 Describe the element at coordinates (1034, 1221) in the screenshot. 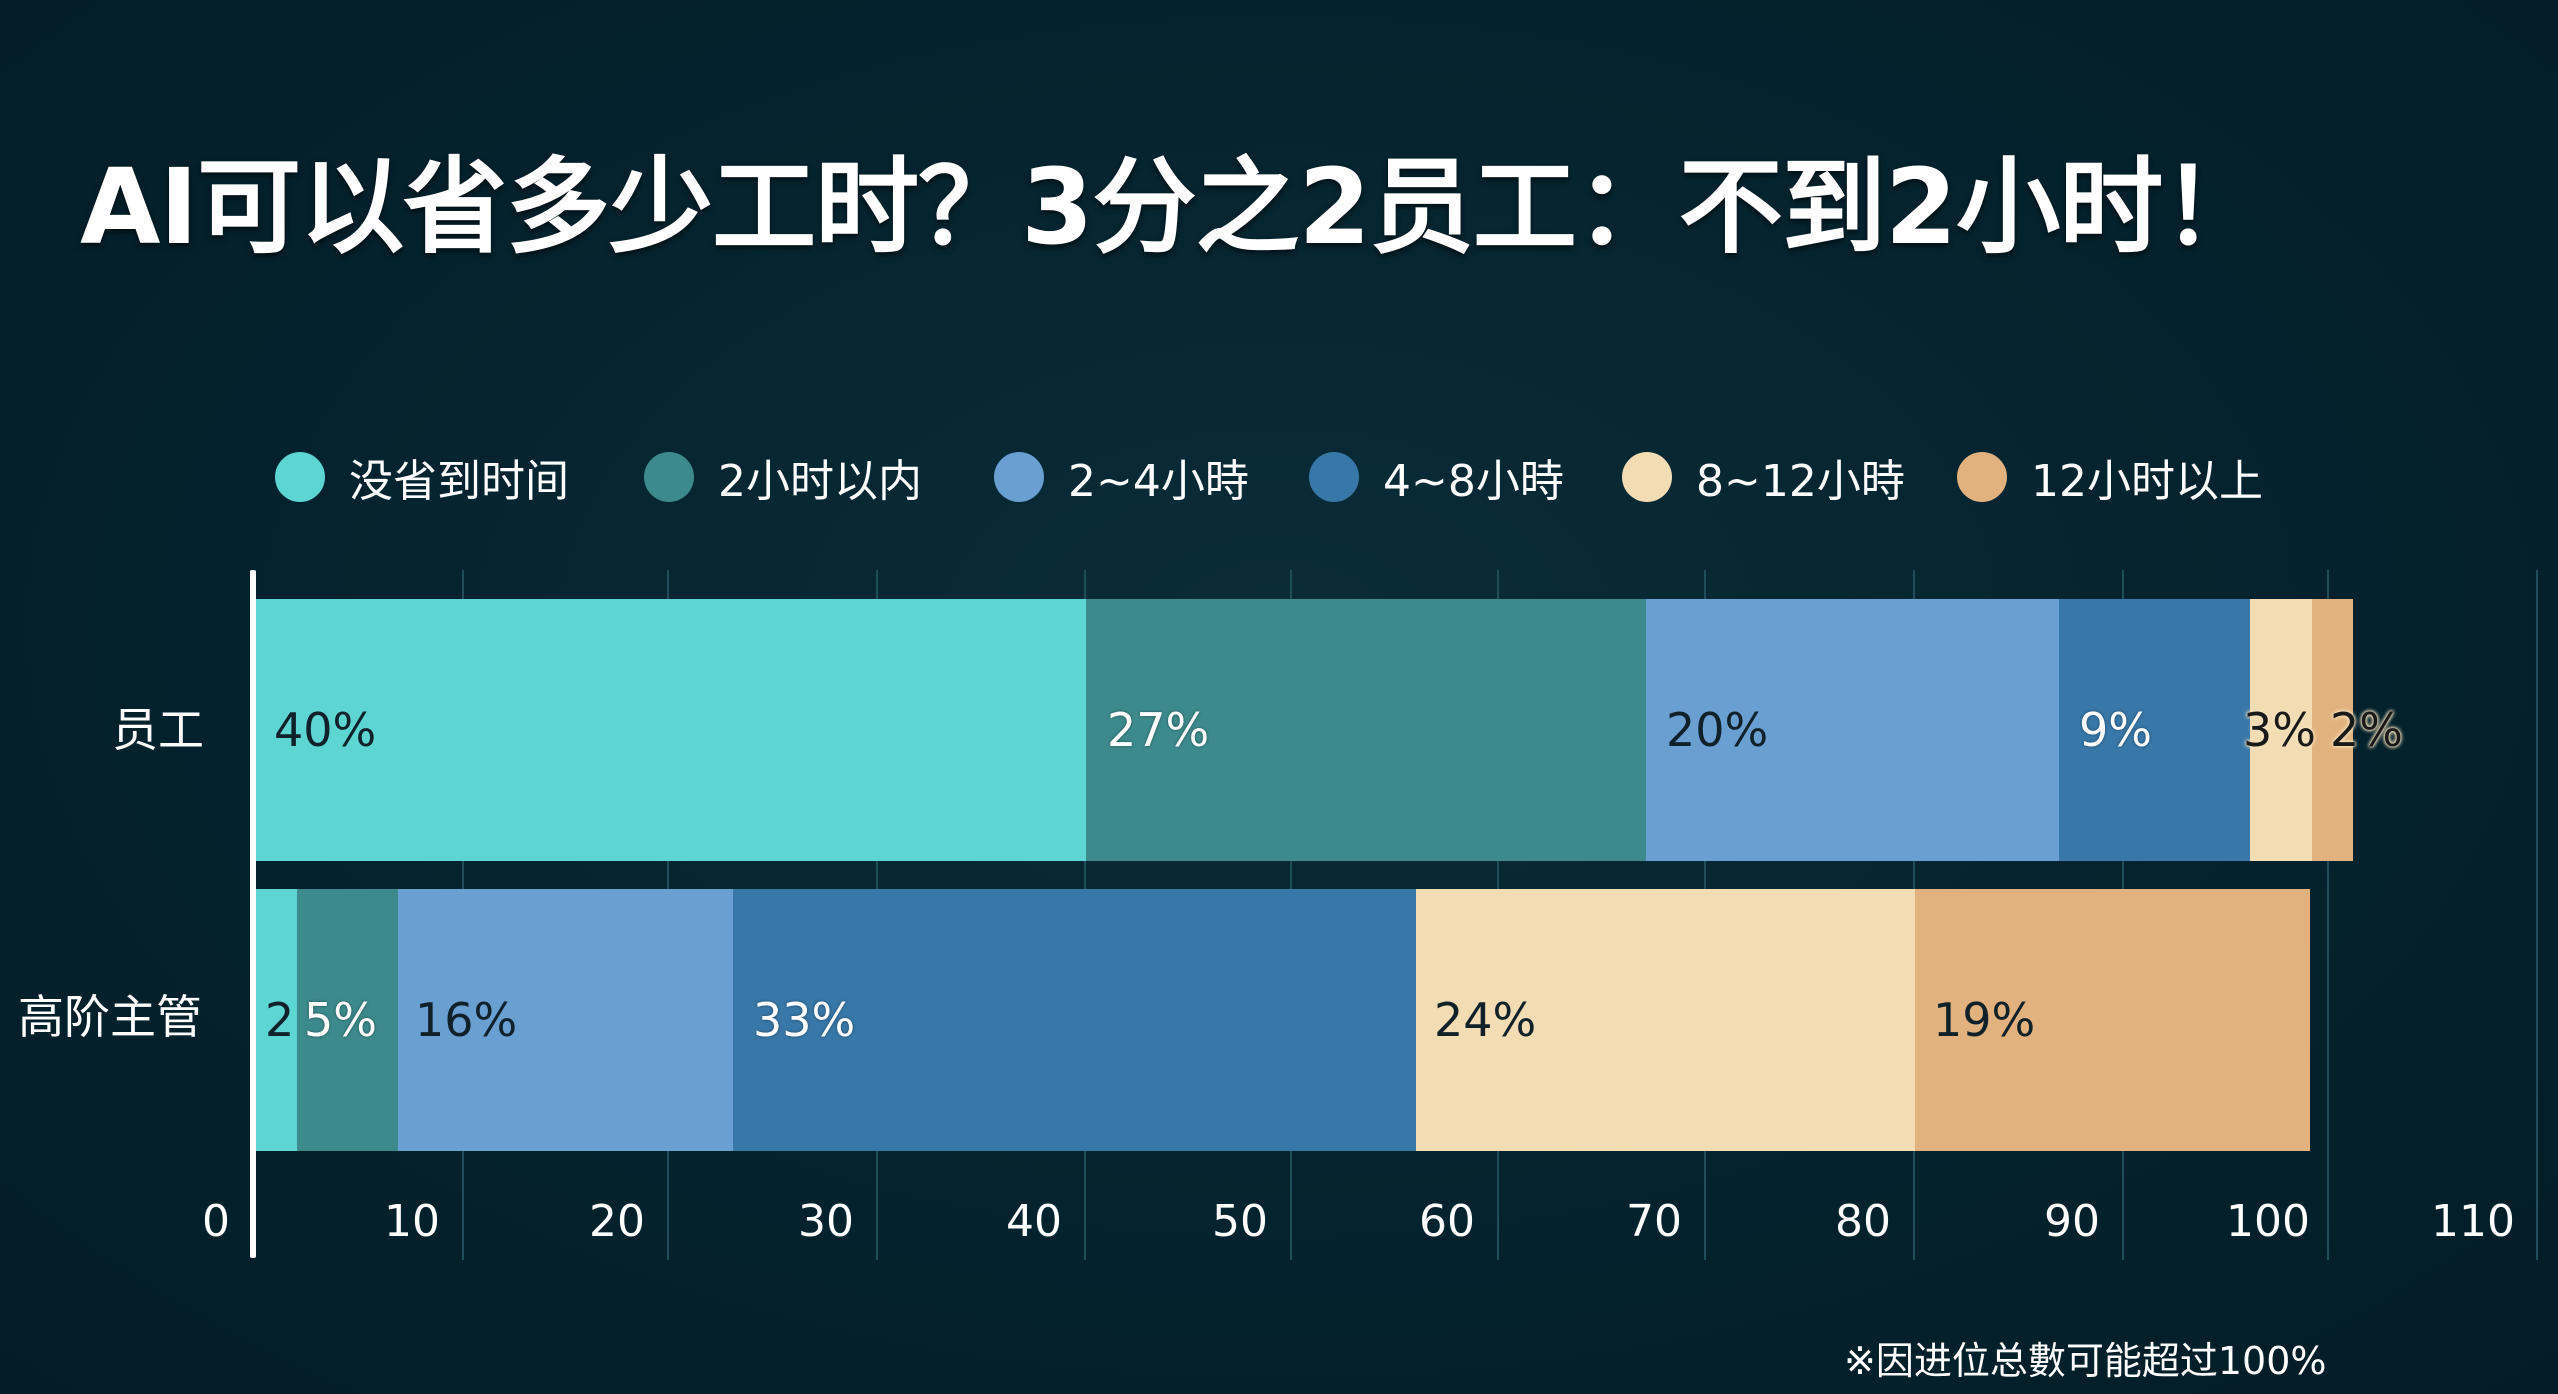

I see `x-tick-label: 40` at that location.